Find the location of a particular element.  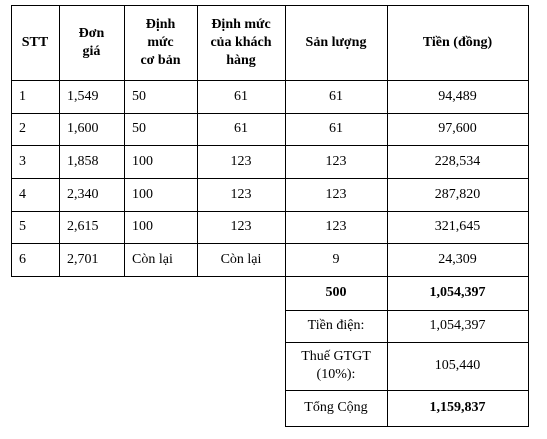

table-row-3-don-gia: 1,858 is located at coordinates (83, 161).